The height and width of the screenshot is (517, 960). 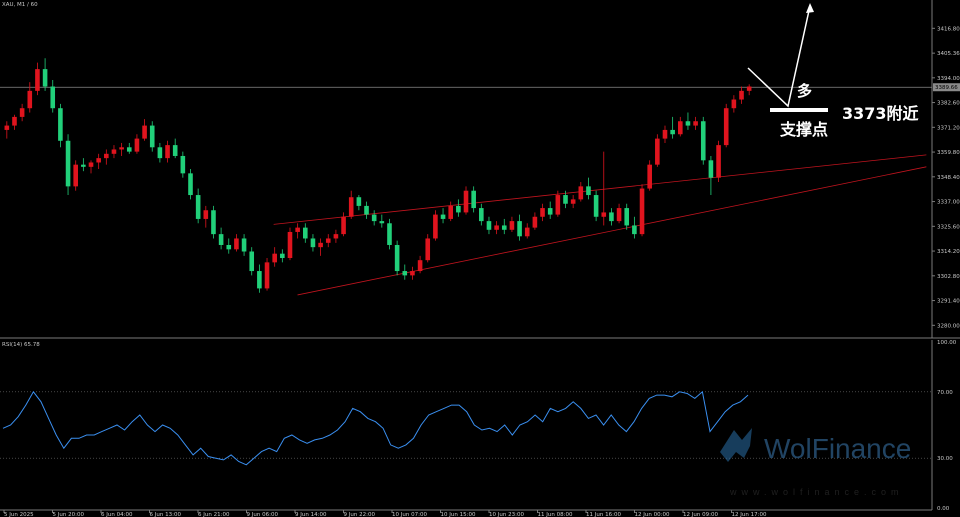 I want to click on time-tick-label: 9 Jun 14:00, so click(x=311, y=514).